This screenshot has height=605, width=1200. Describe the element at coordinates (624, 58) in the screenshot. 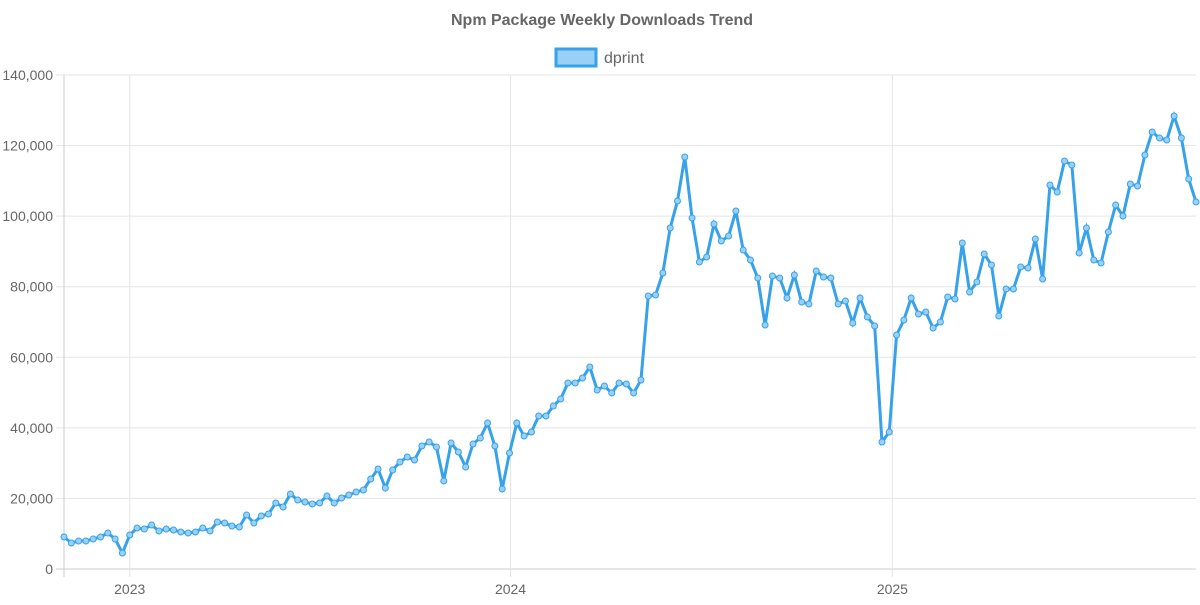

I see `legend-label: dprint` at that location.